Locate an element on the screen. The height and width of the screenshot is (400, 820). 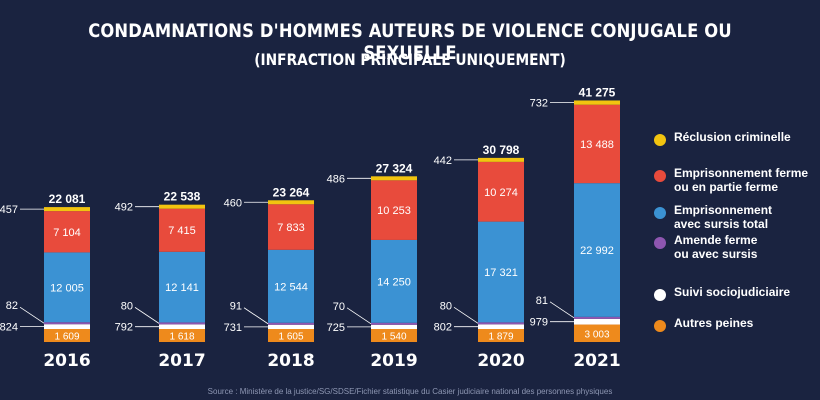
total-label: 30 798 is located at coordinates (501, 150).